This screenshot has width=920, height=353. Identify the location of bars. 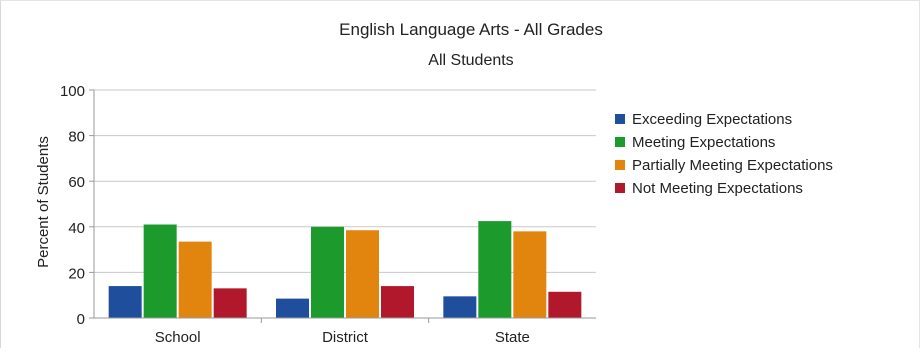
(345, 269).